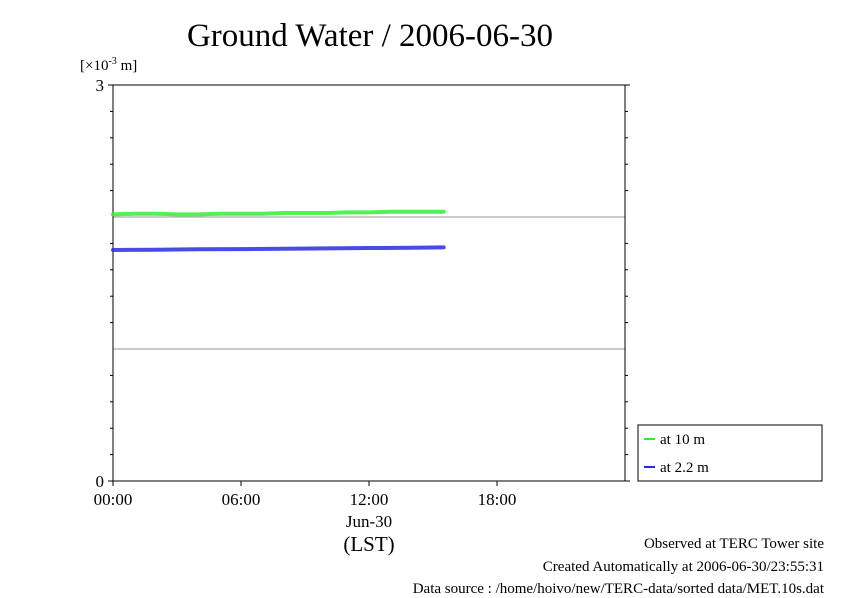 Image resolution: width=842 pixels, height=598 pixels. I want to click on series-group, so click(278, 230).